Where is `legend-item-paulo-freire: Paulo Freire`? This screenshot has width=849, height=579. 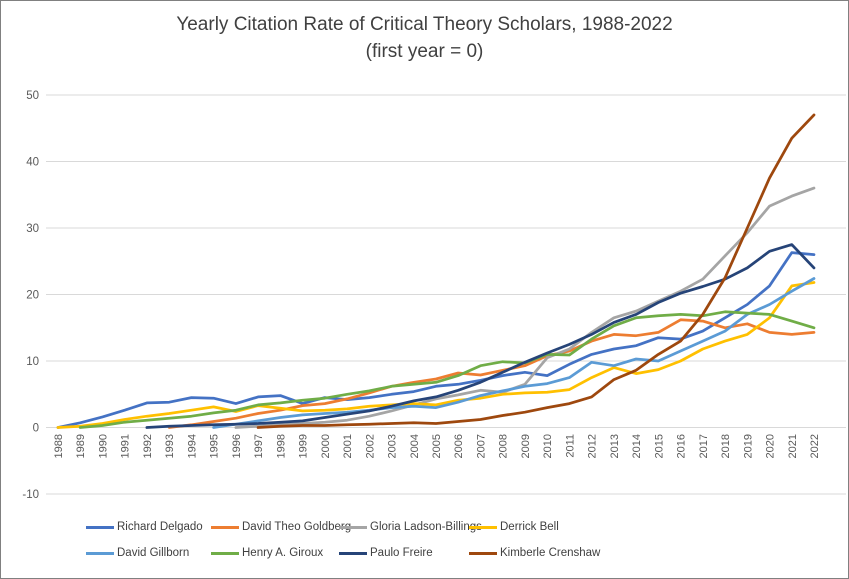
legend-item-paulo-freire: Paulo Freire is located at coordinates (386, 553).